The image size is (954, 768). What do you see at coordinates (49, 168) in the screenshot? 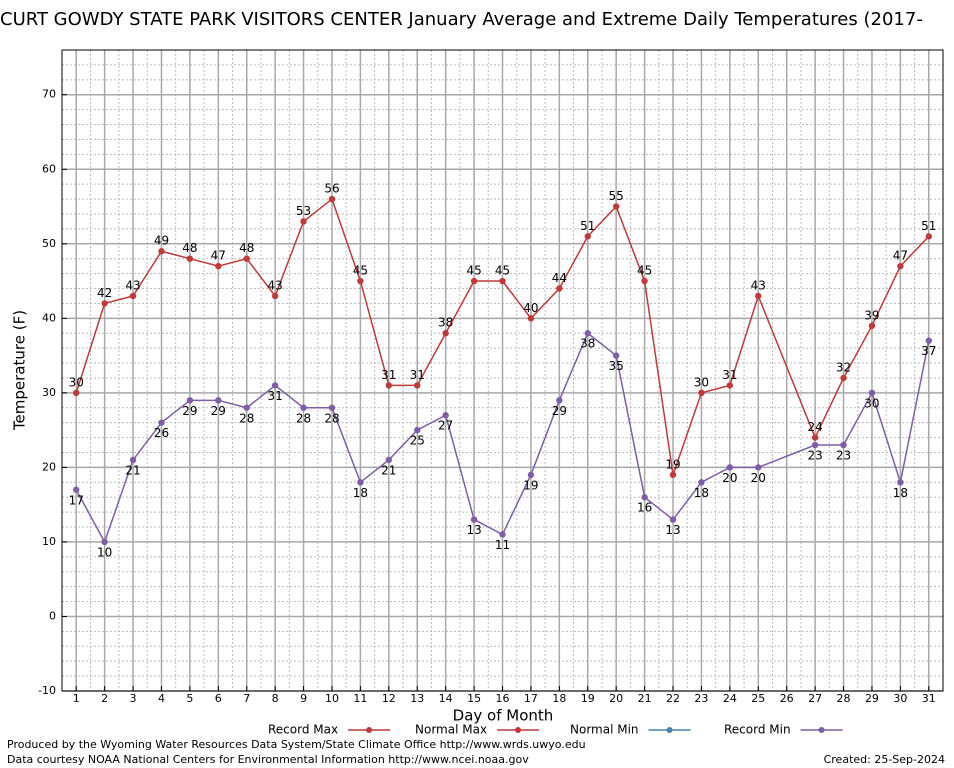
I see `y-tick-label: 60` at bounding box center [49, 168].